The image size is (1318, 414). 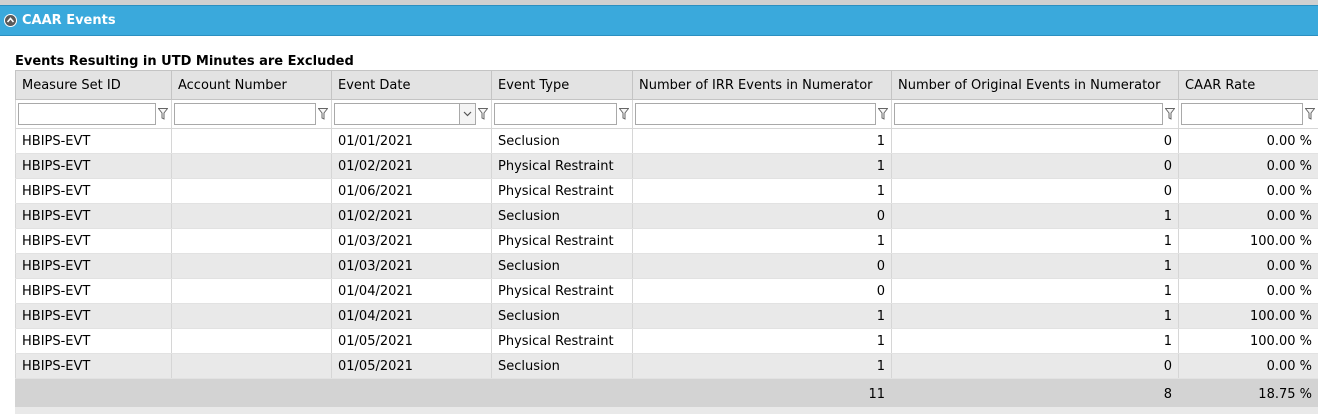 What do you see at coordinates (666, 393) in the screenshot?
I see `totals-row: 11 8 18.75 %` at bounding box center [666, 393].